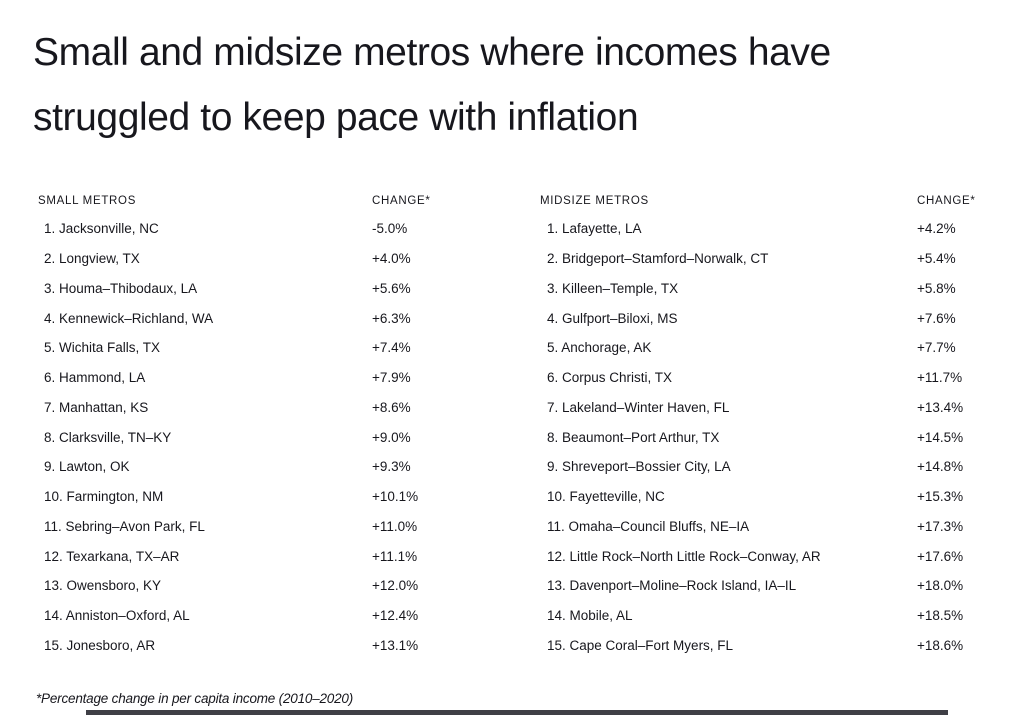  Describe the element at coordinates (395, 556) in the screenshot. I see `change-value: +11.1%` at that location.